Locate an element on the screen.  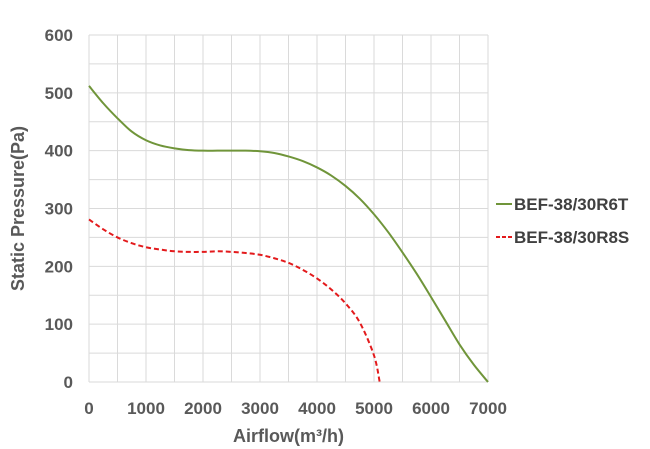
legend-label-1: BEF-38/30R6T is located at coordinates (571, 204).